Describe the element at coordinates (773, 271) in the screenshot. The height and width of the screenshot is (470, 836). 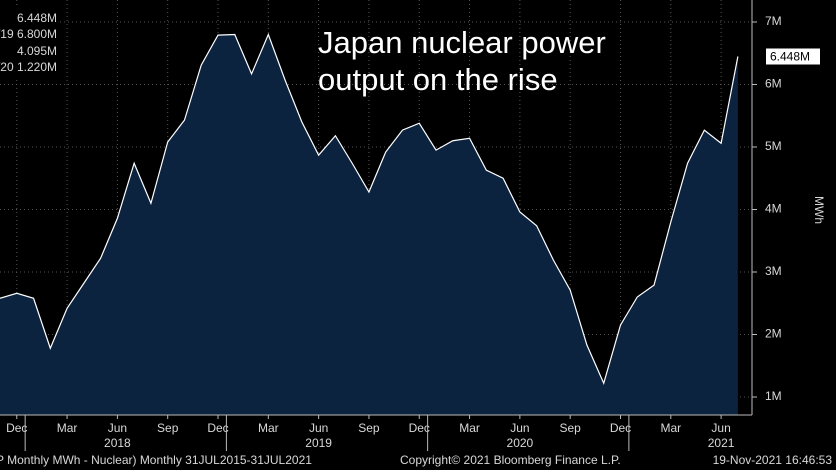
I see `y-tick-label: 3M` at that location.